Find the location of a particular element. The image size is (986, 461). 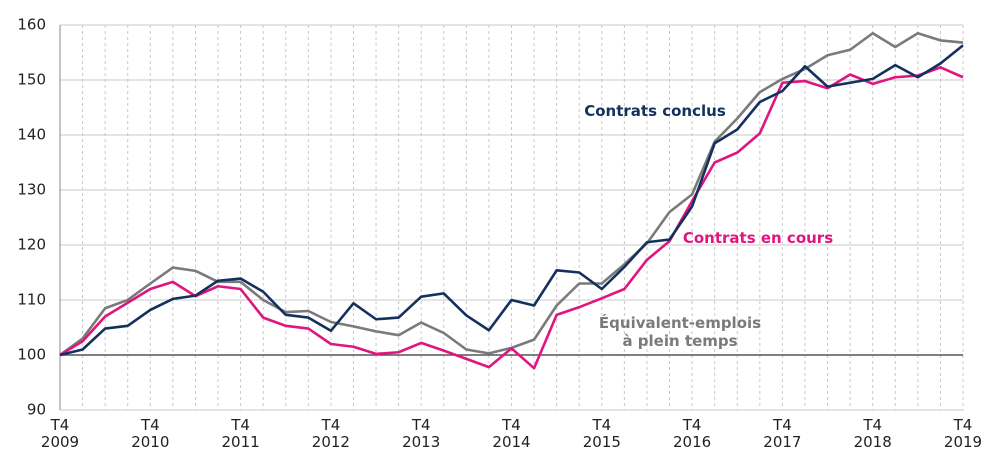

x-tick-label: T4 2015 is located at coordinates (601, 433).